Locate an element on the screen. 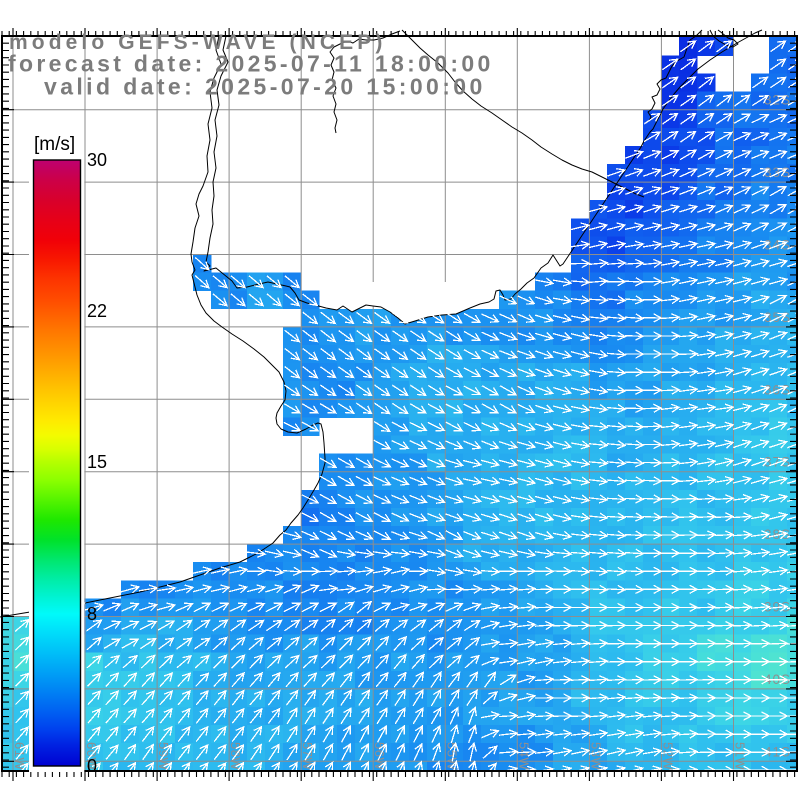  svg-text: 22 is located at coordinates (97, 311).